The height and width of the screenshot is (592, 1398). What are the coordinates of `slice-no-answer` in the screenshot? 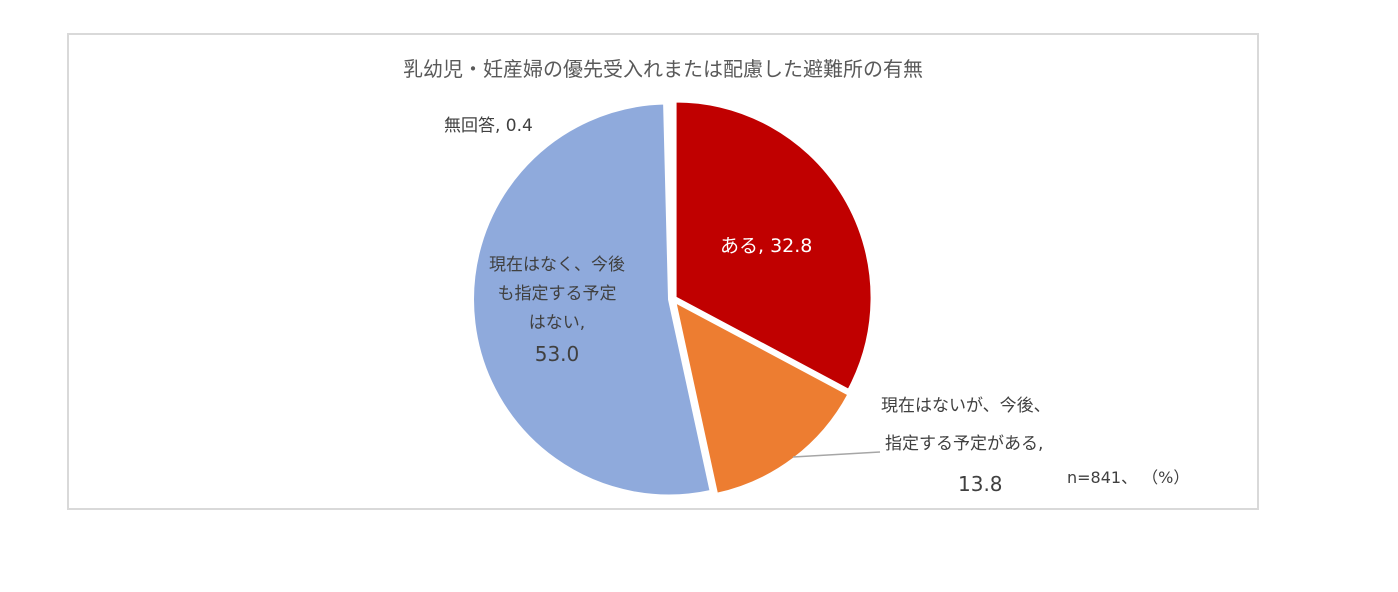 It's located at (670, 200).